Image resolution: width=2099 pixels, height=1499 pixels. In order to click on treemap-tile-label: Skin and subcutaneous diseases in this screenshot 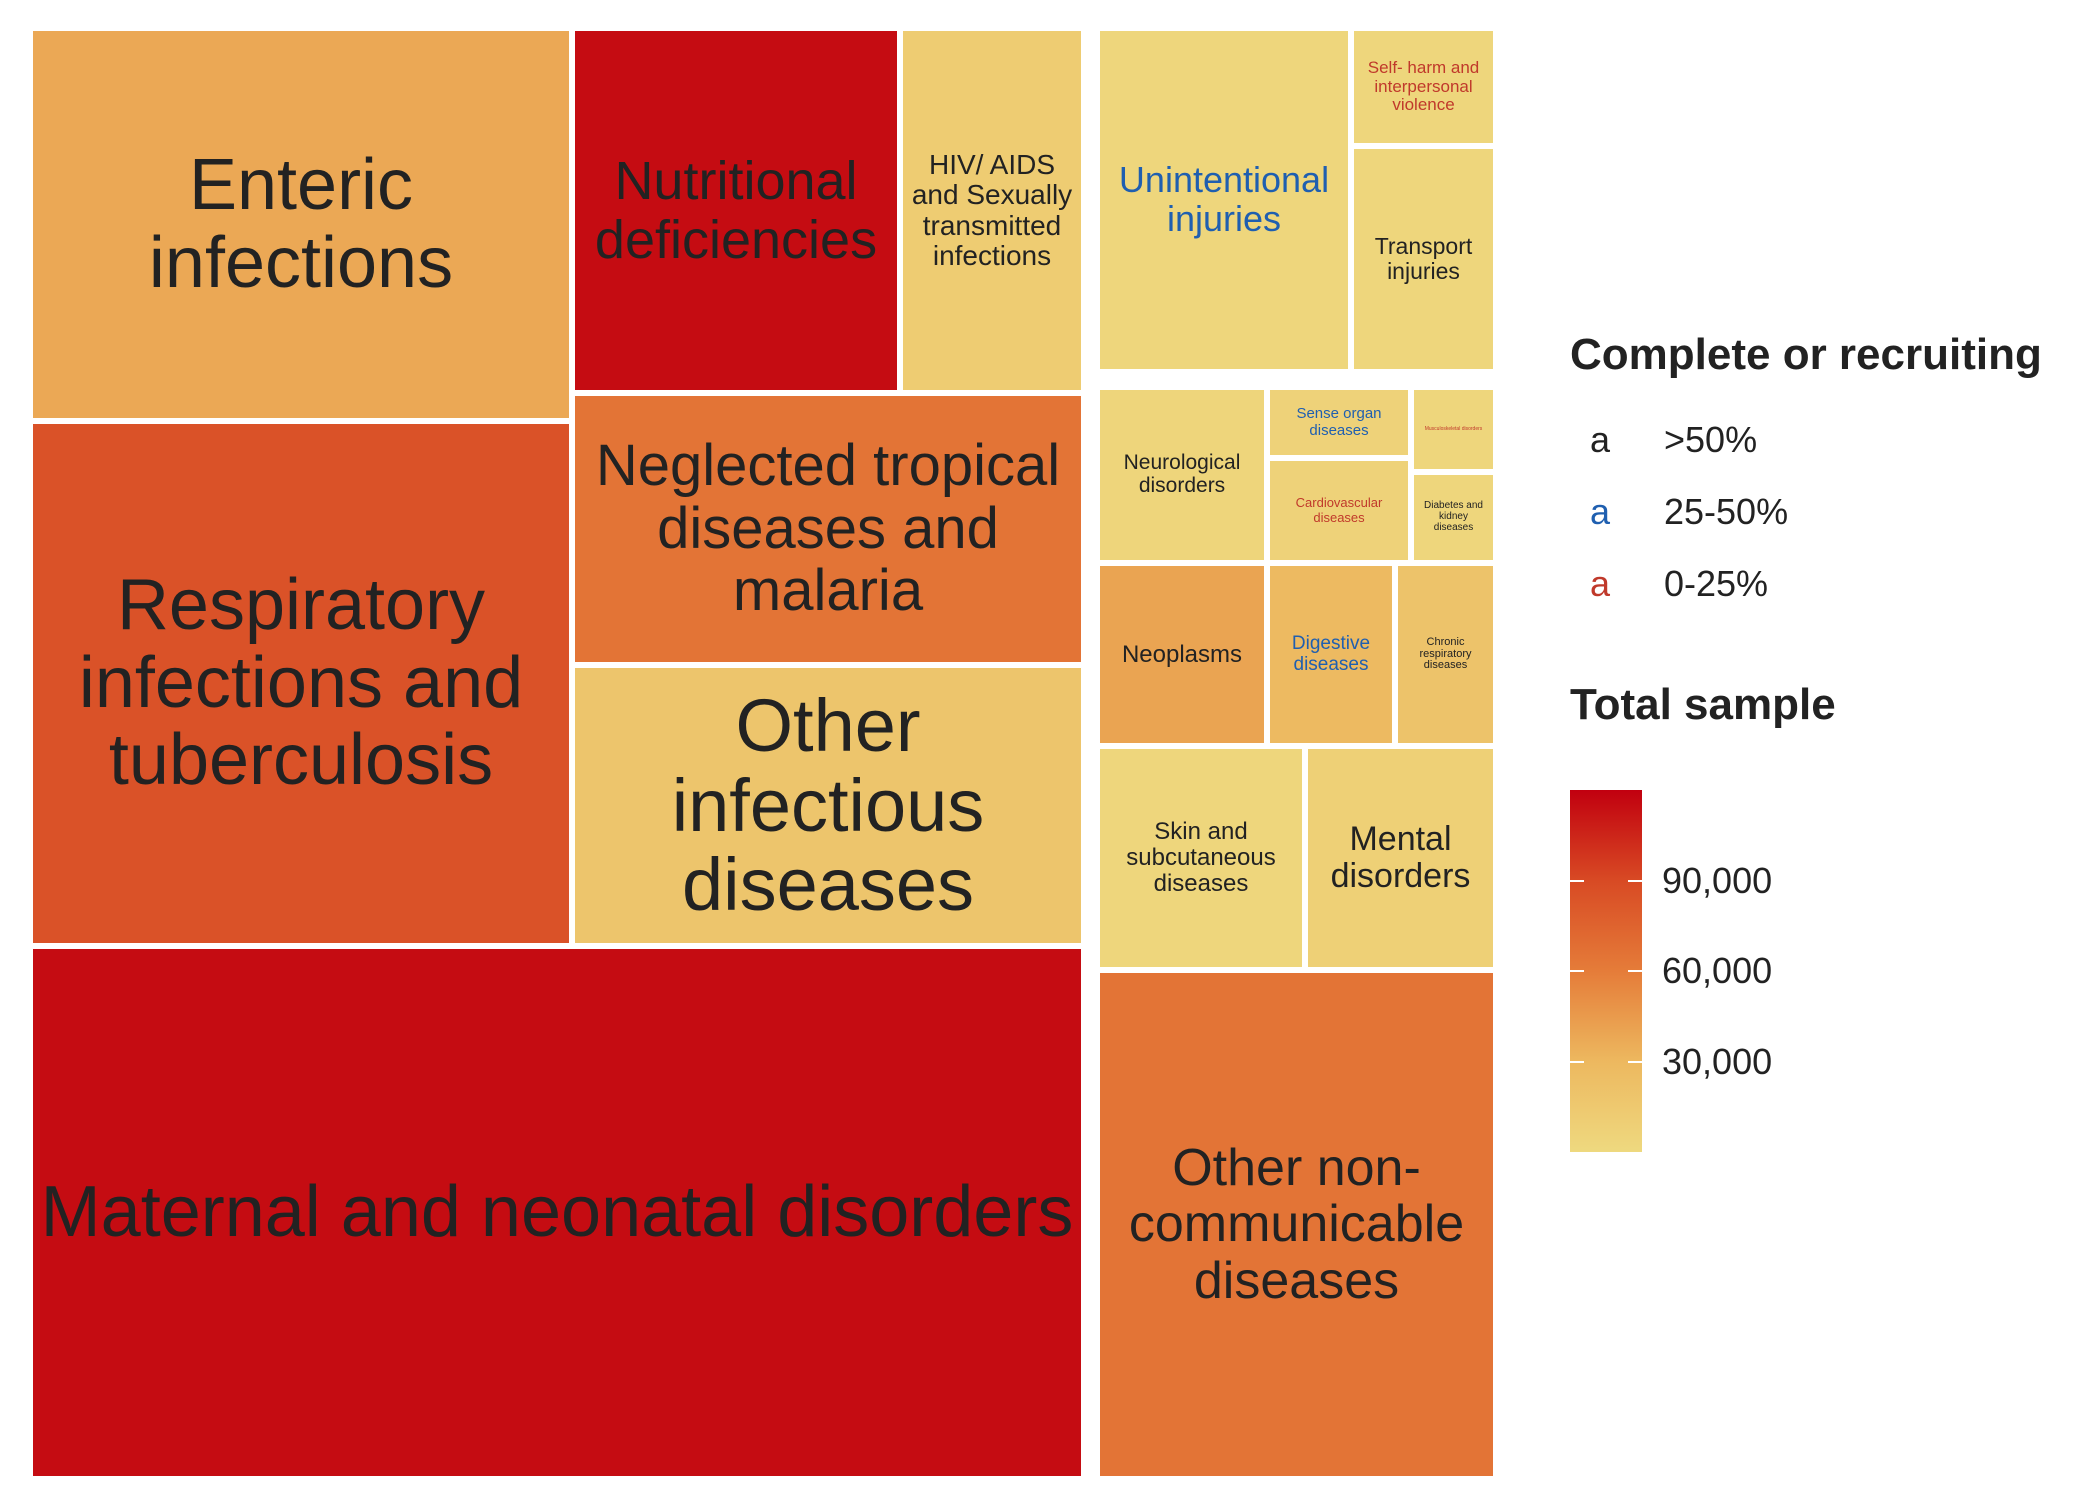, I will do `click(1201, 857)`.